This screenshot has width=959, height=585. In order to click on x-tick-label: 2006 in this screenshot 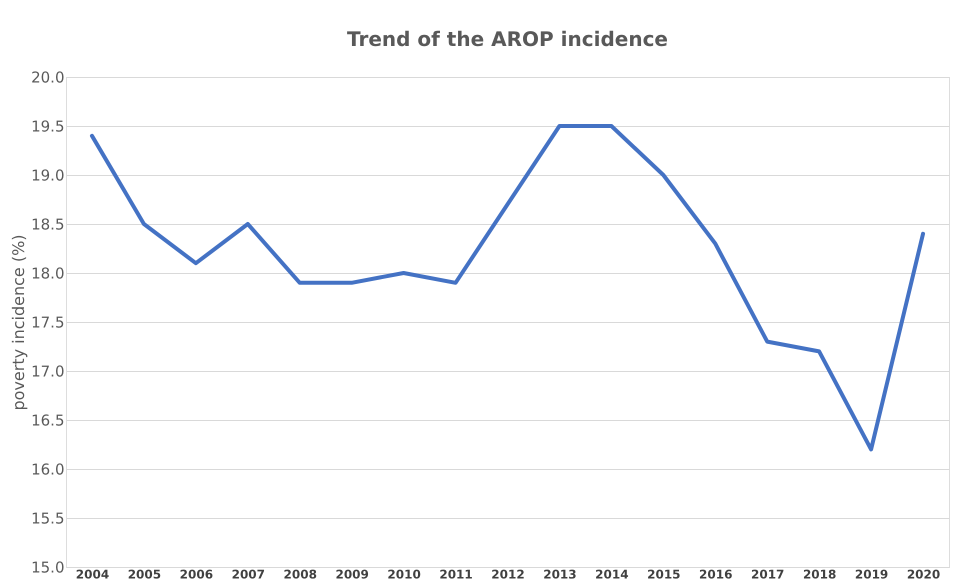, I will do `click(197, 575)`.